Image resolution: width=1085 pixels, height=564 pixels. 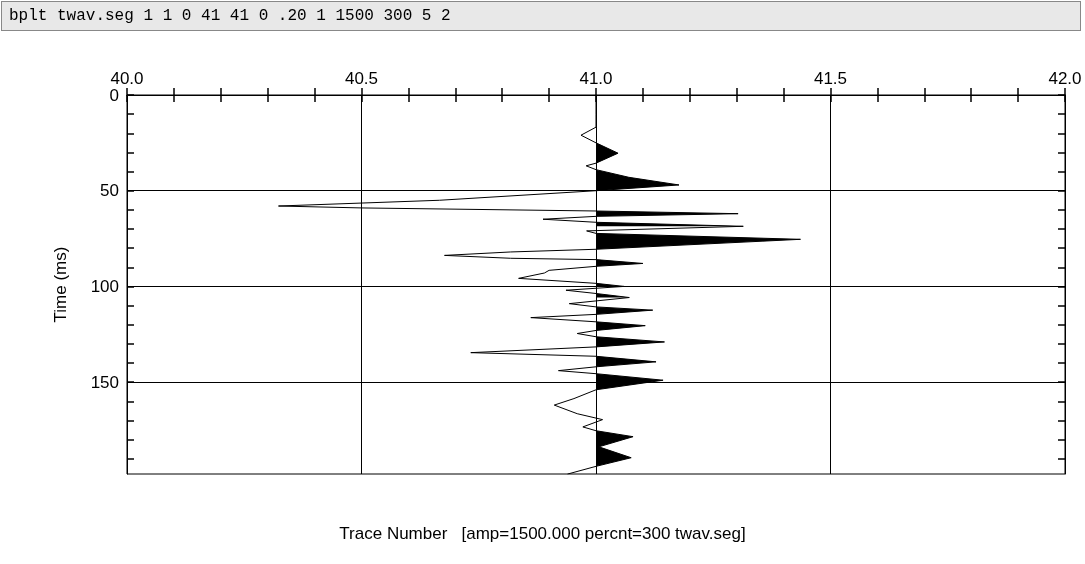 I want to click on chart-title: bplt twav.seg 1 1 0 41 41 0 .20 1 1500 300 5 2, so click(x=541, y=16).